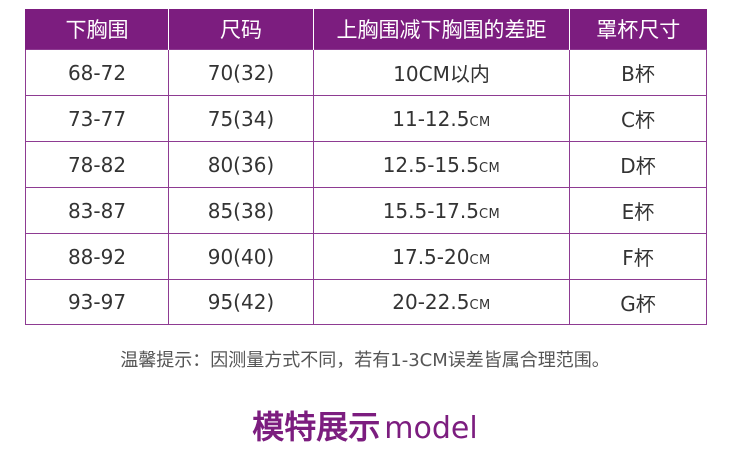  Describe the element at coordinates (638, 164) in the screenshot. I see `cup-cell: D杯` at that location.